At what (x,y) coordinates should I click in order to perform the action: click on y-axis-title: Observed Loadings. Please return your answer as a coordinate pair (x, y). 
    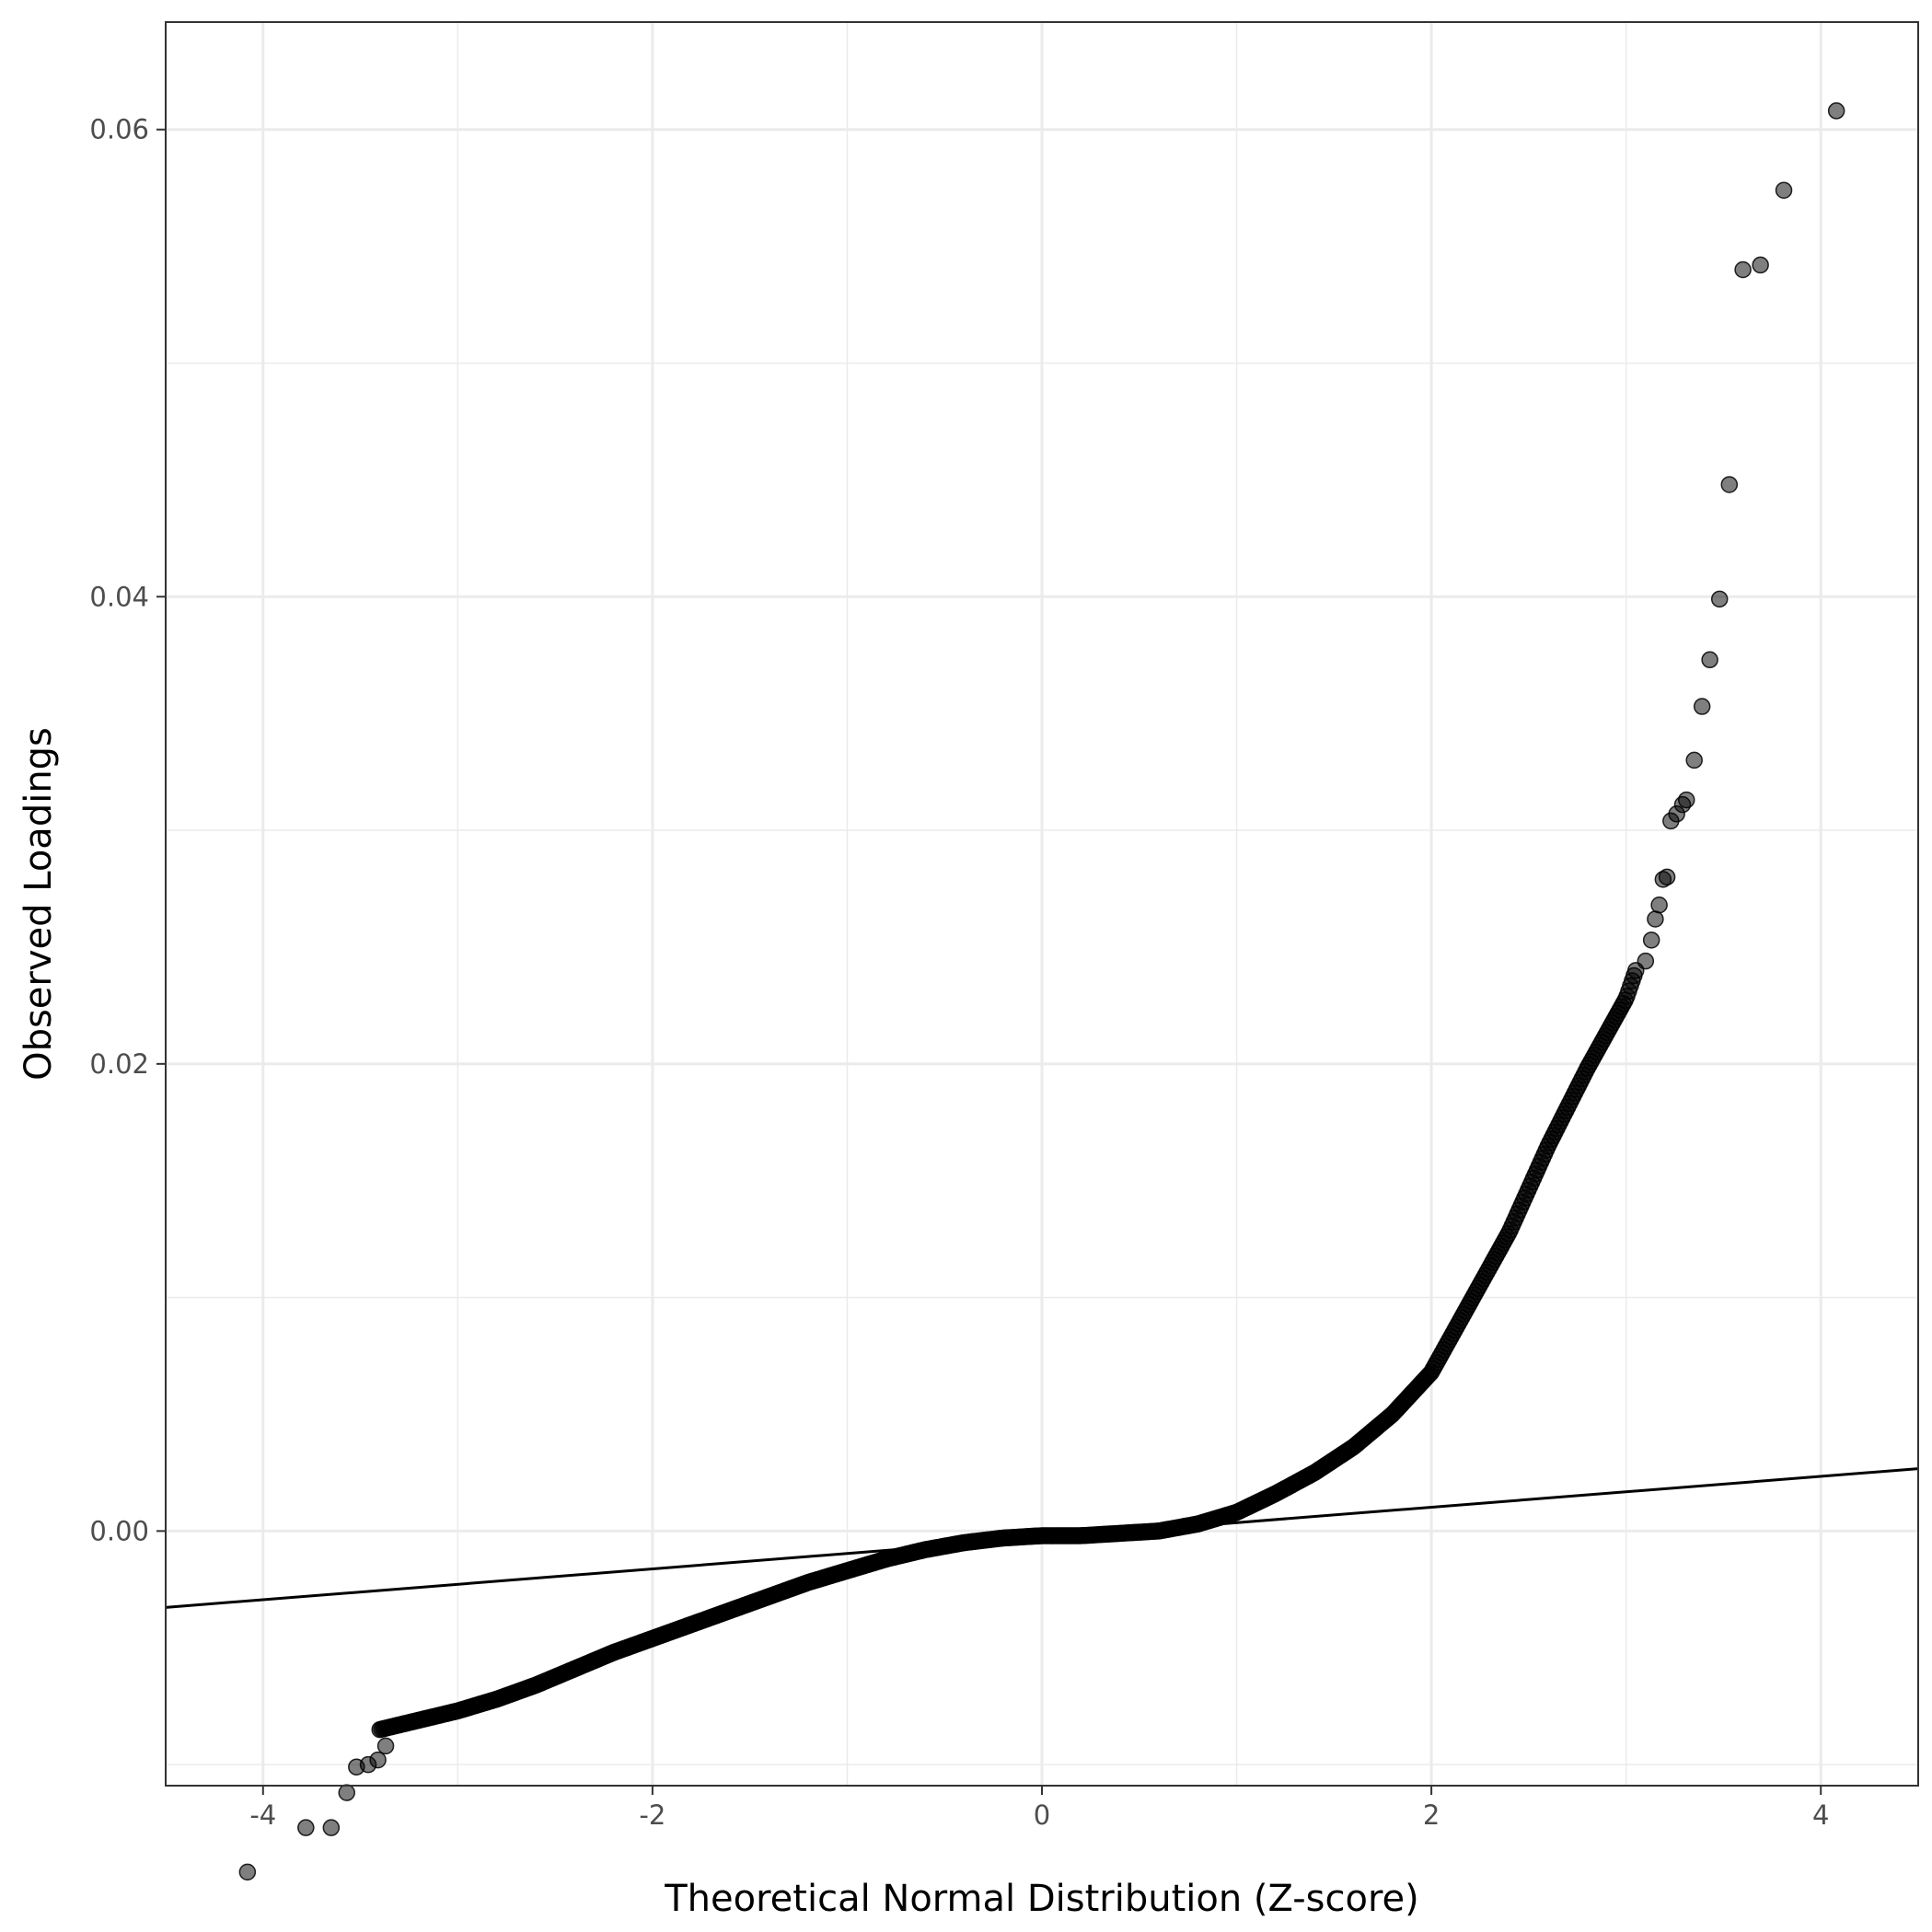
    Looking at the image, I should click on (38, 904).